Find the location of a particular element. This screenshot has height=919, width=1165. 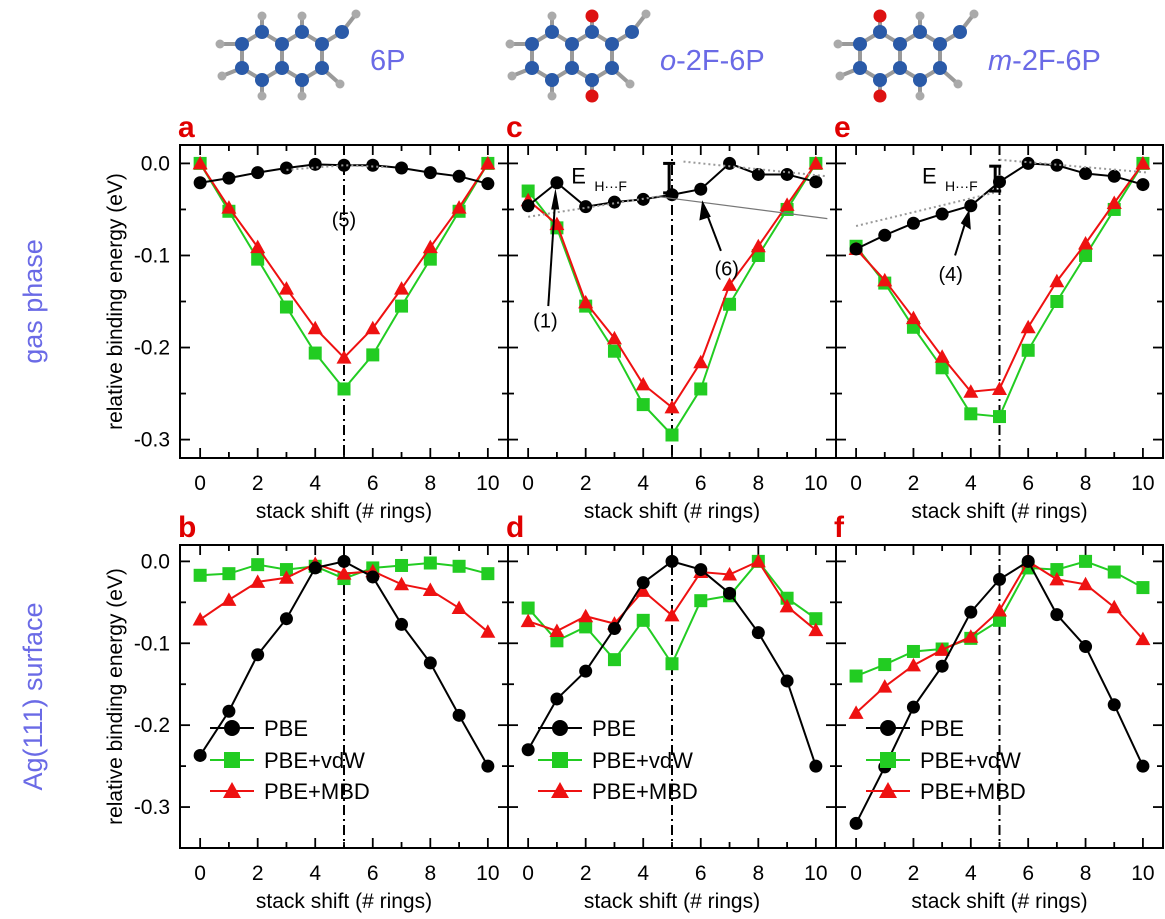

legend-marker-triangle is located at coordinates (560, 790).